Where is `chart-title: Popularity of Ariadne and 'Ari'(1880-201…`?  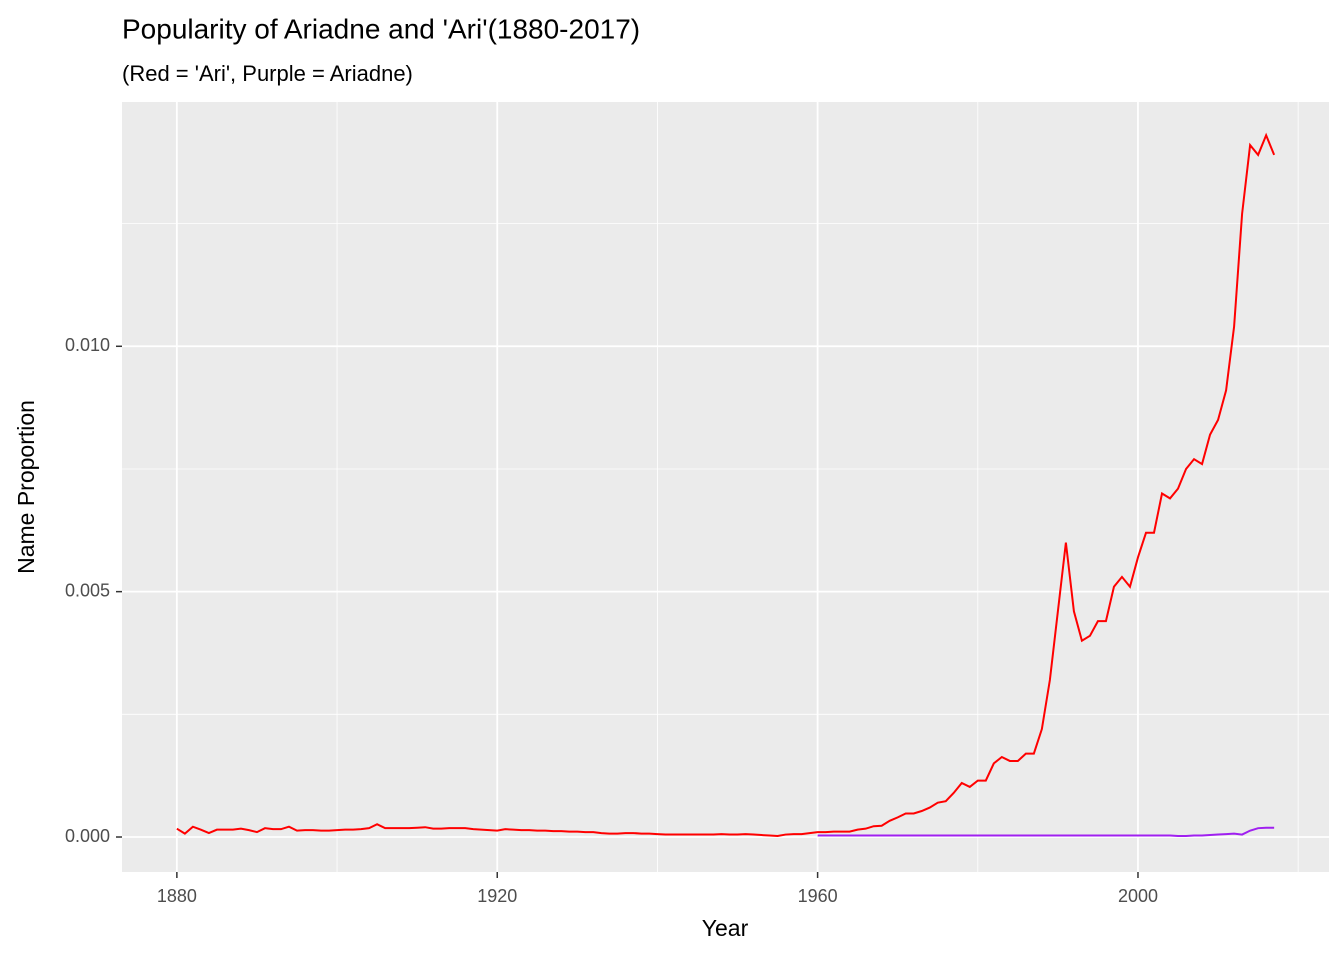 chart-title: Popularity of Ariadne and 'Ari'(1880-201… is located at coordinates (381, 28).